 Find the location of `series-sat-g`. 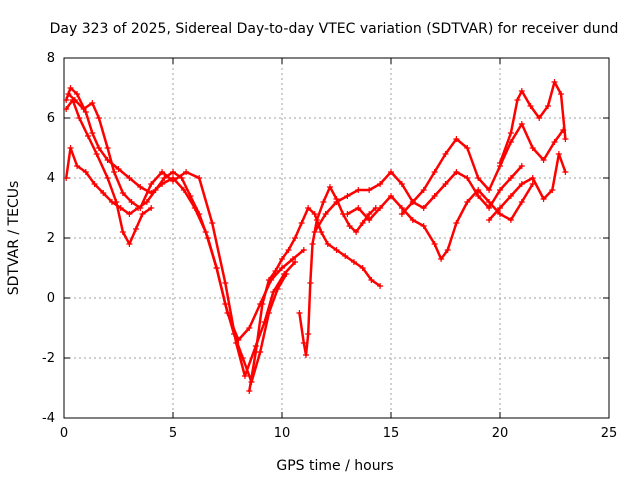

series-sat-g is located at coordinates (418, 199).